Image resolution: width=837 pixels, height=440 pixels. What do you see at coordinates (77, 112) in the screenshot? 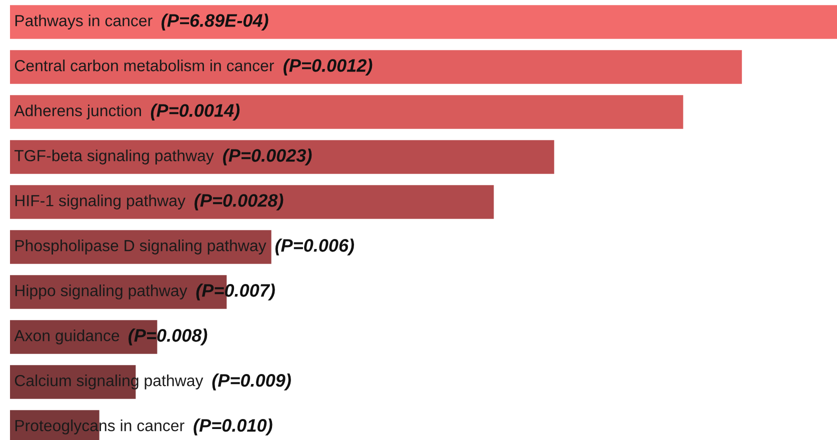
I see `y-tick-label: Adherens junction` at bounding box center [77, 112].